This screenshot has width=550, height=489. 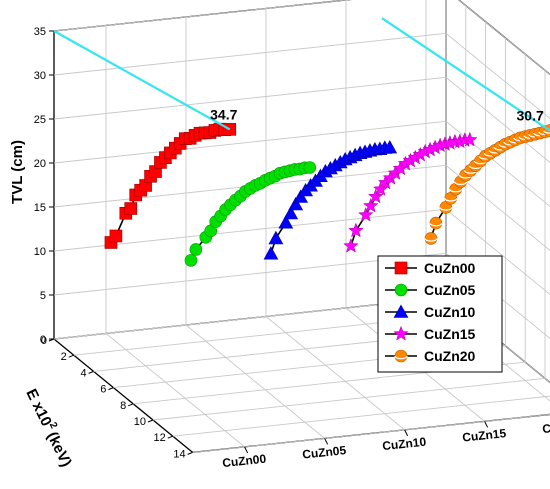 I want to click on y-tick-label: 0, so click(x=43, y=340).